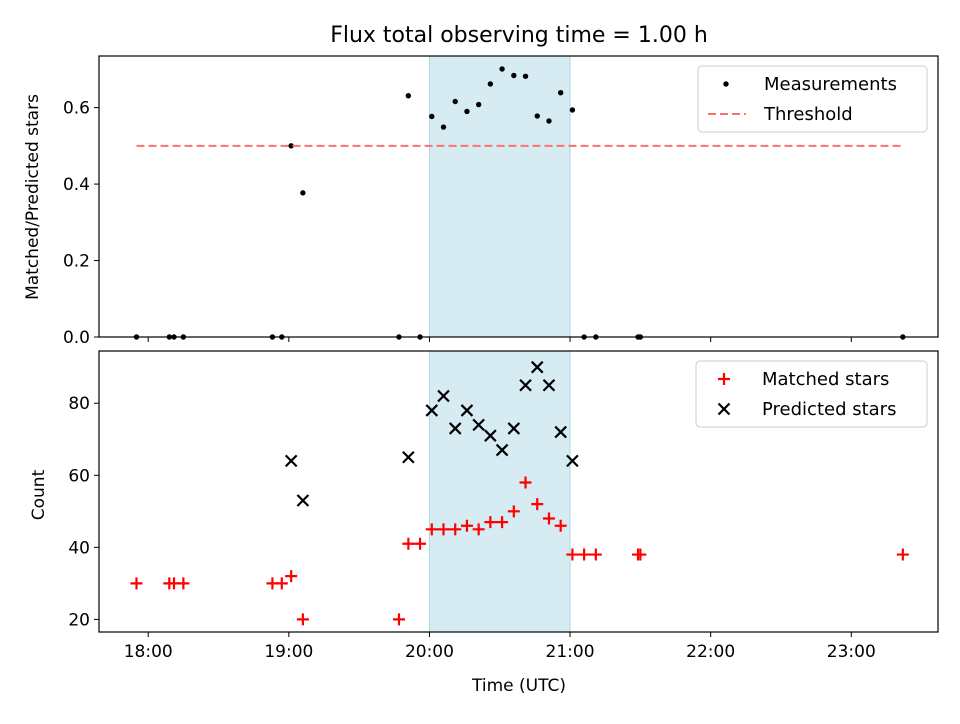 The width and height of the screenshot is (960, 724). I want to click on legend-matched-swatch, so click(724, 379).